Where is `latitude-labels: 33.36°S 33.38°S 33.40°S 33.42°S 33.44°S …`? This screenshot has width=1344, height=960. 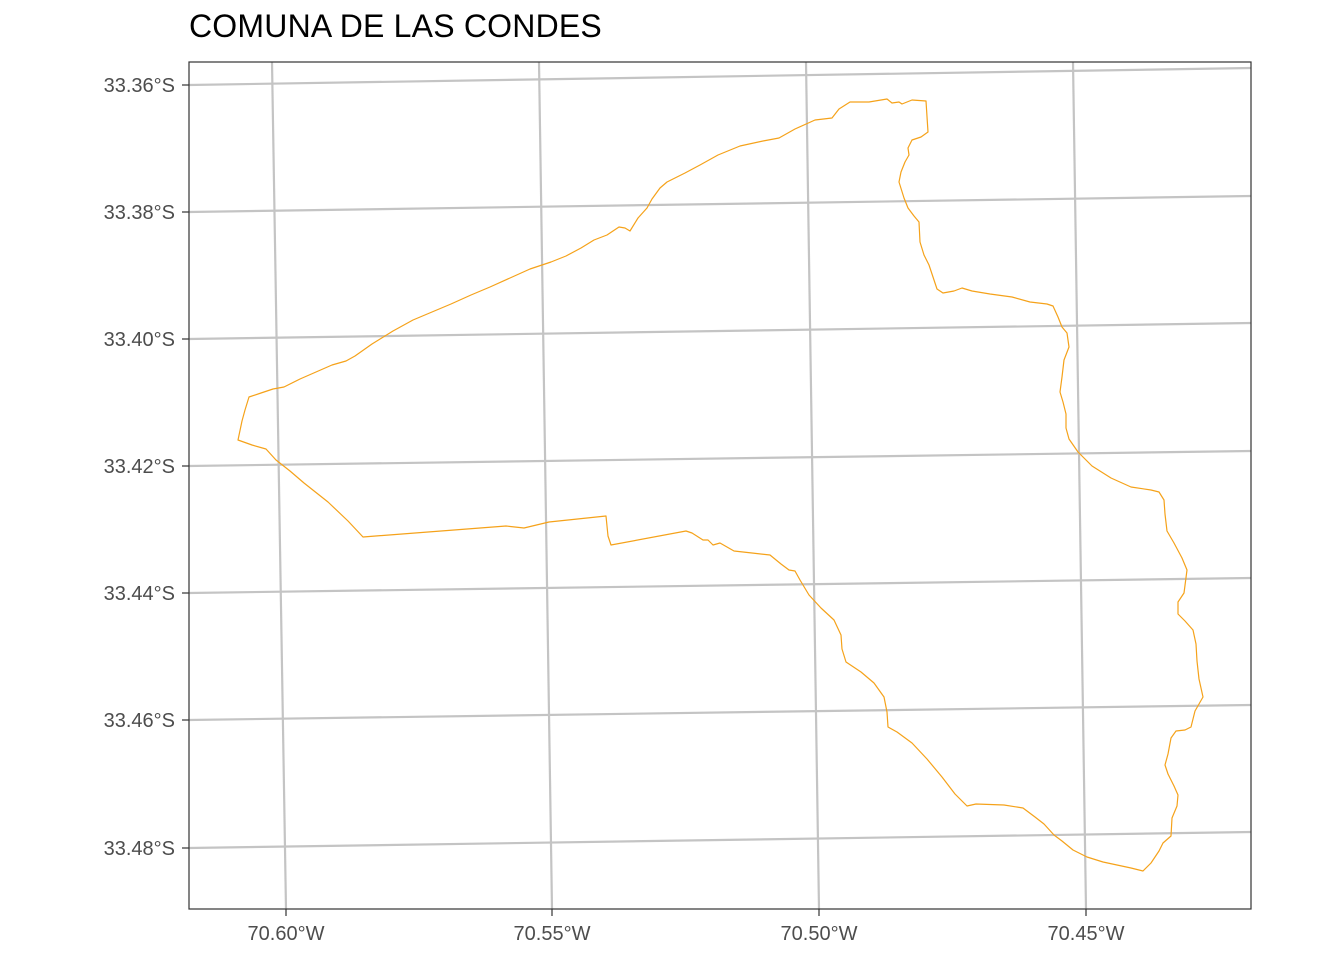 latitude-labels: 33.36°S 33.38°S 33.40°S 33.42°S 33.44°S … is located at coordinates (139, 467).